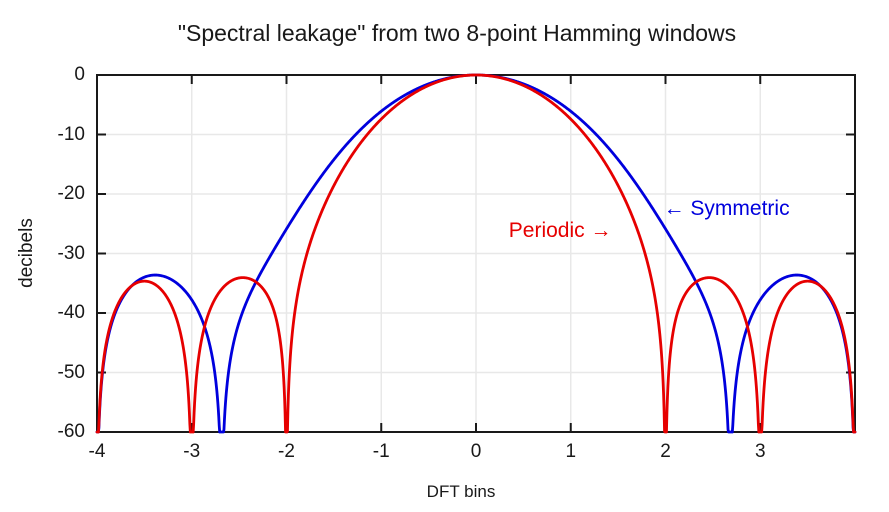 This screenshot has height=512, width=889. What do you see at coordinates (71, 253) in the screenshot?
I see `y-tick-label: -30` at bounding box center [71, 253].